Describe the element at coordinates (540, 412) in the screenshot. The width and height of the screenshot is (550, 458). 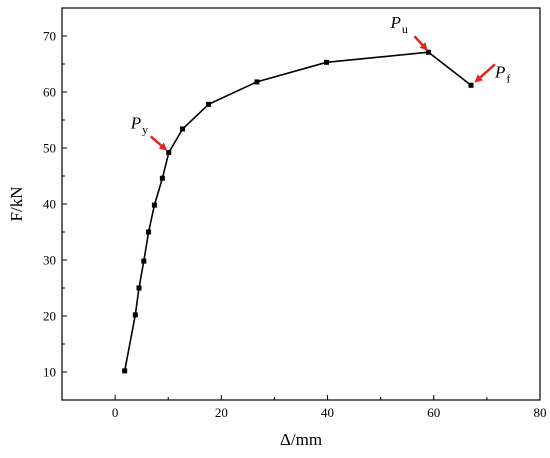
I see `x-tick-label: 80` at that location.